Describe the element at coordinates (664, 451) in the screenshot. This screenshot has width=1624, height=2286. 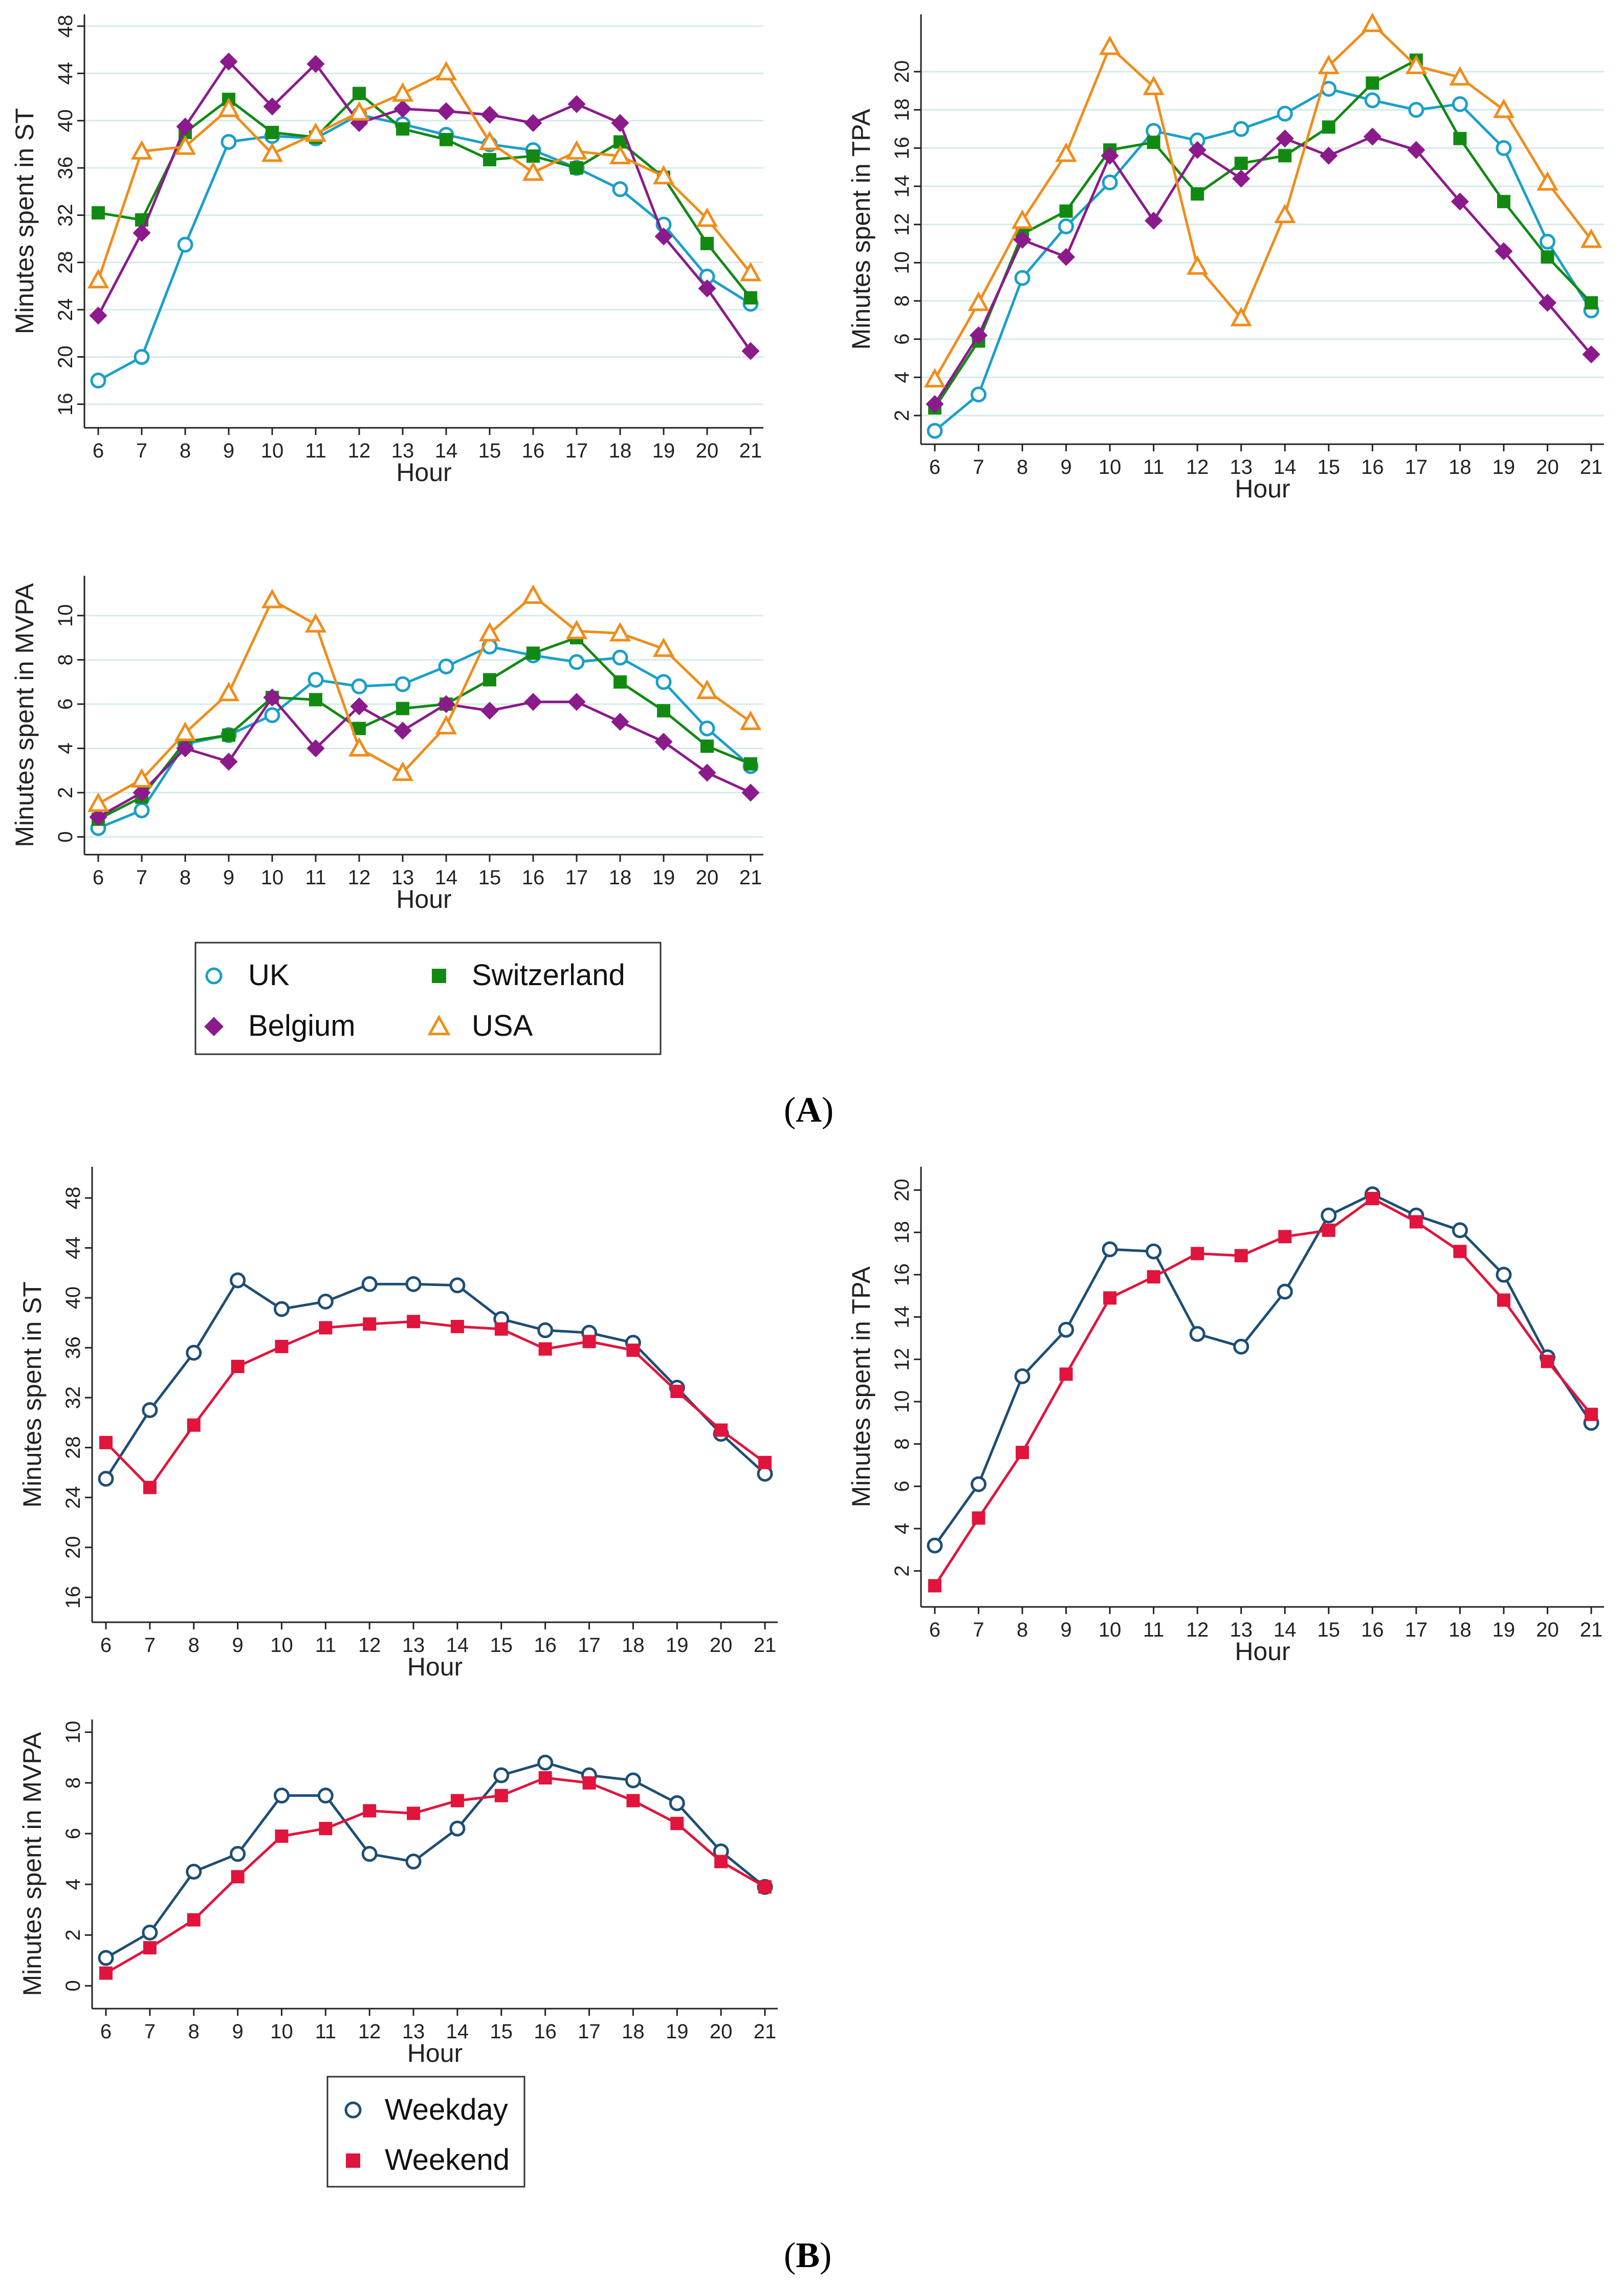
I see `x-tick-label: 19` at that location.